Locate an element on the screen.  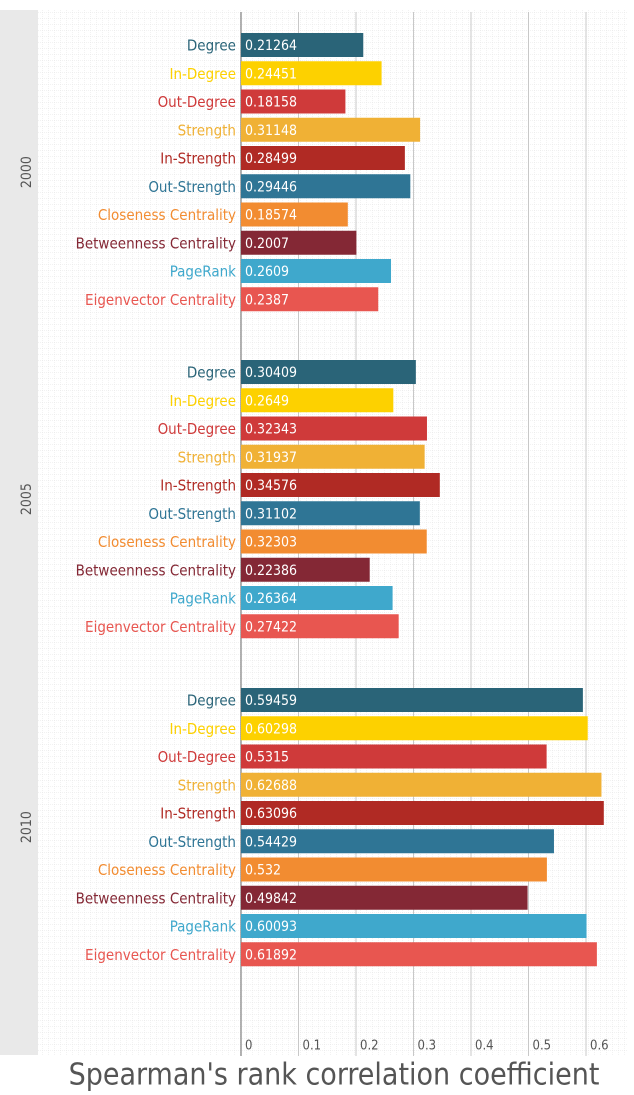
x-tick-label: 0.3 is located at coordinates (427, 1046).